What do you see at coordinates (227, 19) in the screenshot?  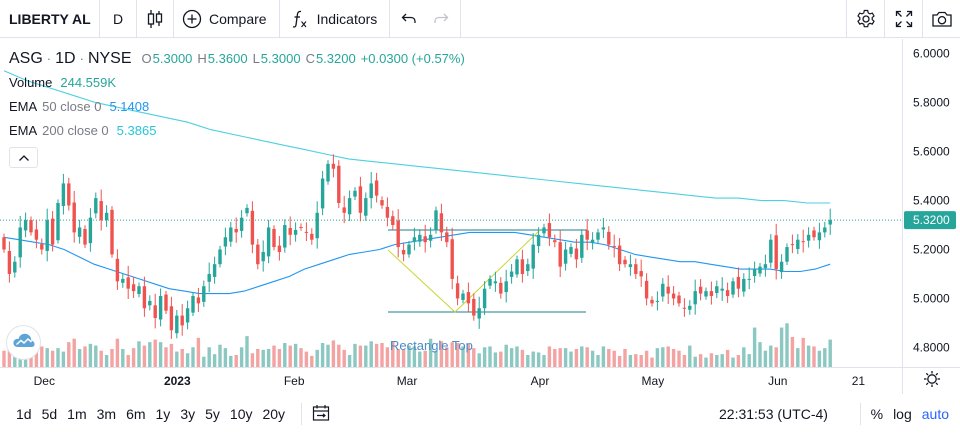 I see `compare-button: Compare` at bounding box center [227, 19].